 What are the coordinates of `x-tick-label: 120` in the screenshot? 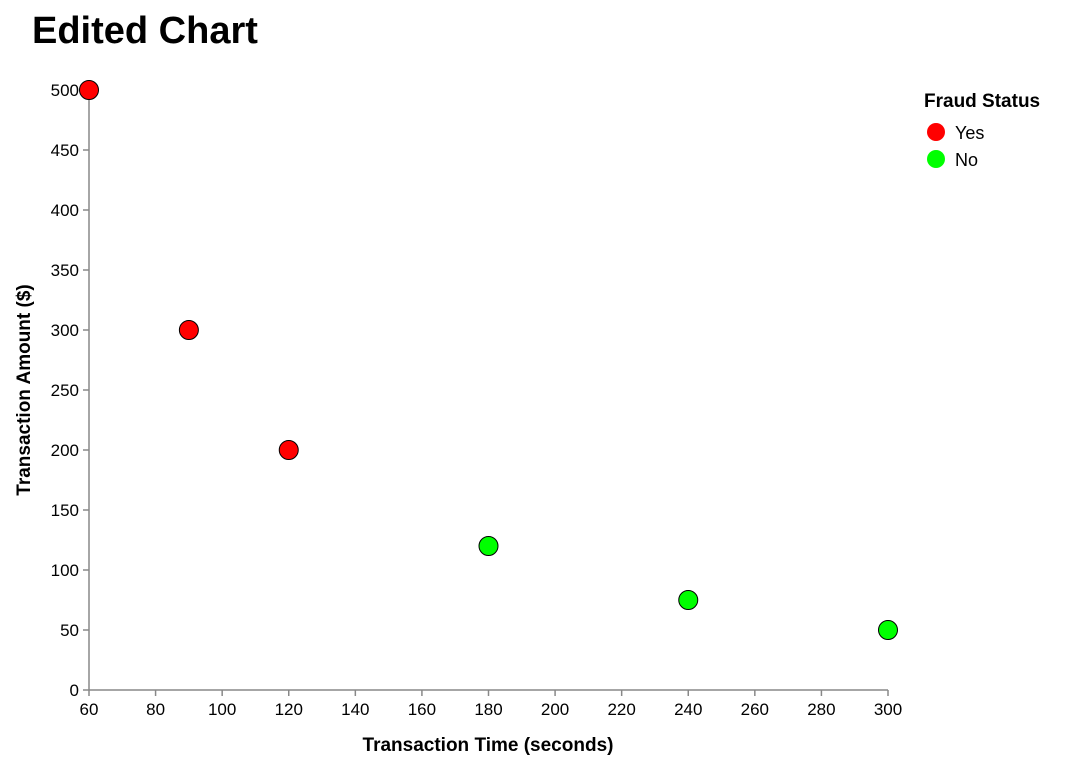 It's located at (289, 709).